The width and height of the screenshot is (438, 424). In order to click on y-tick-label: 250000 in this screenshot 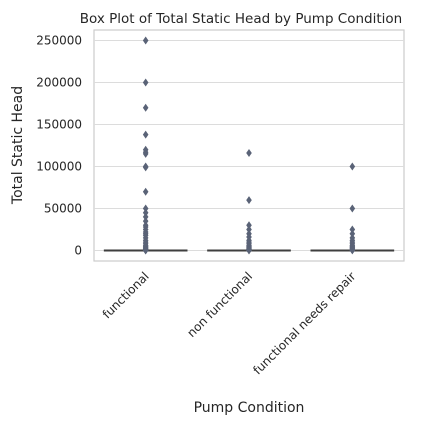, I will do `click(59, 41)`.